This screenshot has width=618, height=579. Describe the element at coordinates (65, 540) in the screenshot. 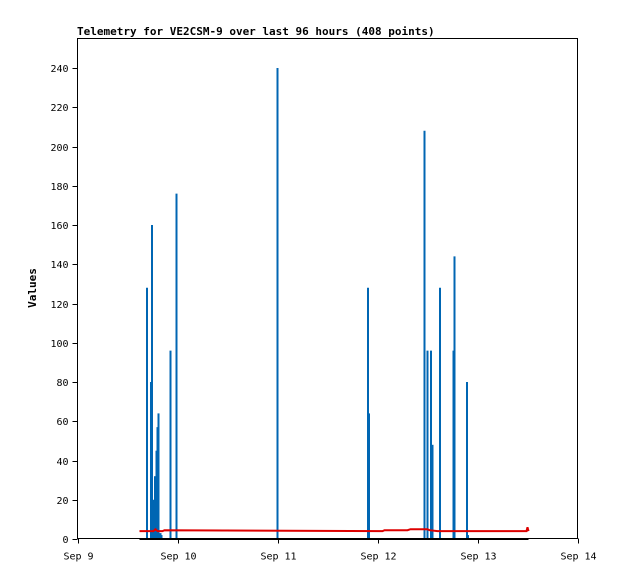

I see `y-tick-label: 0` at that location.